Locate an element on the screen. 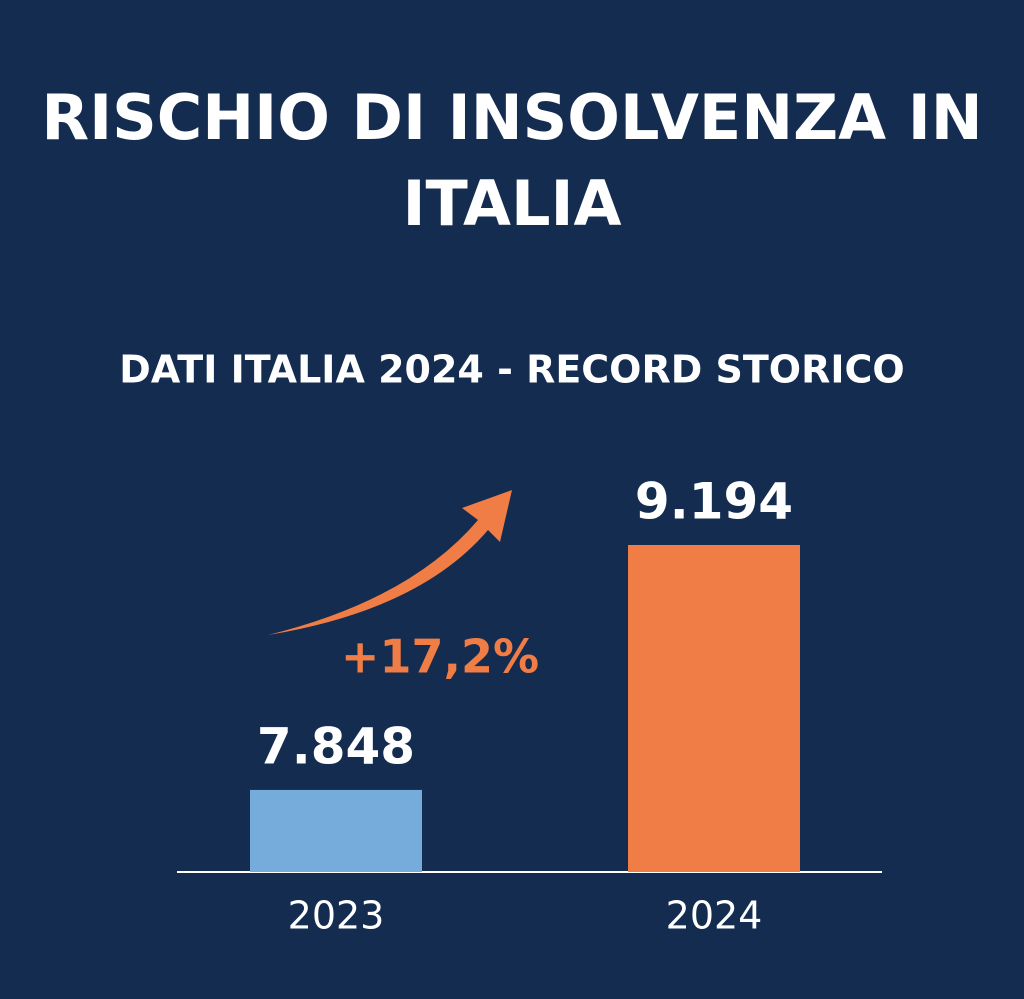  chart-subtitle: DATI ITALIA 2024 - RECORD STORICO is located at coordinates (511, 370).